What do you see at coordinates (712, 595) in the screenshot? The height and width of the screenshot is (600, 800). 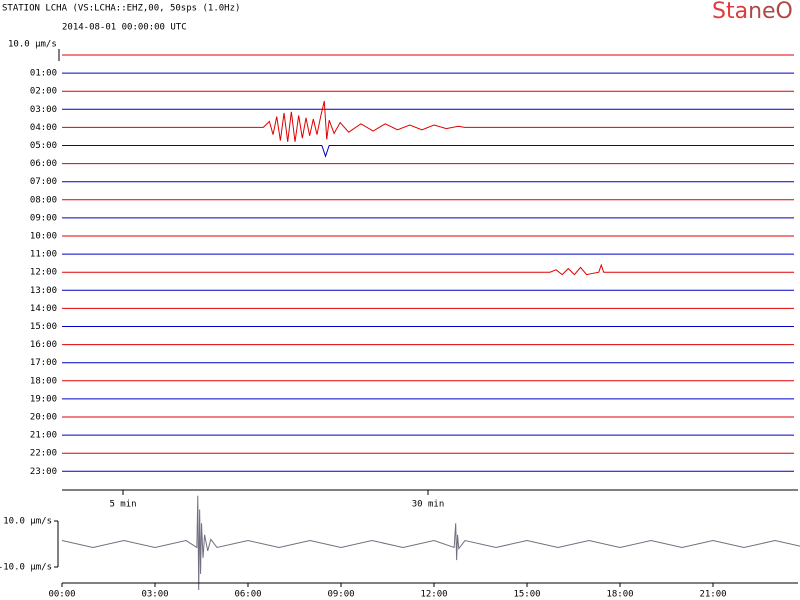 I see `x-tick-label: 21:00` at bounding box center [712, 595].